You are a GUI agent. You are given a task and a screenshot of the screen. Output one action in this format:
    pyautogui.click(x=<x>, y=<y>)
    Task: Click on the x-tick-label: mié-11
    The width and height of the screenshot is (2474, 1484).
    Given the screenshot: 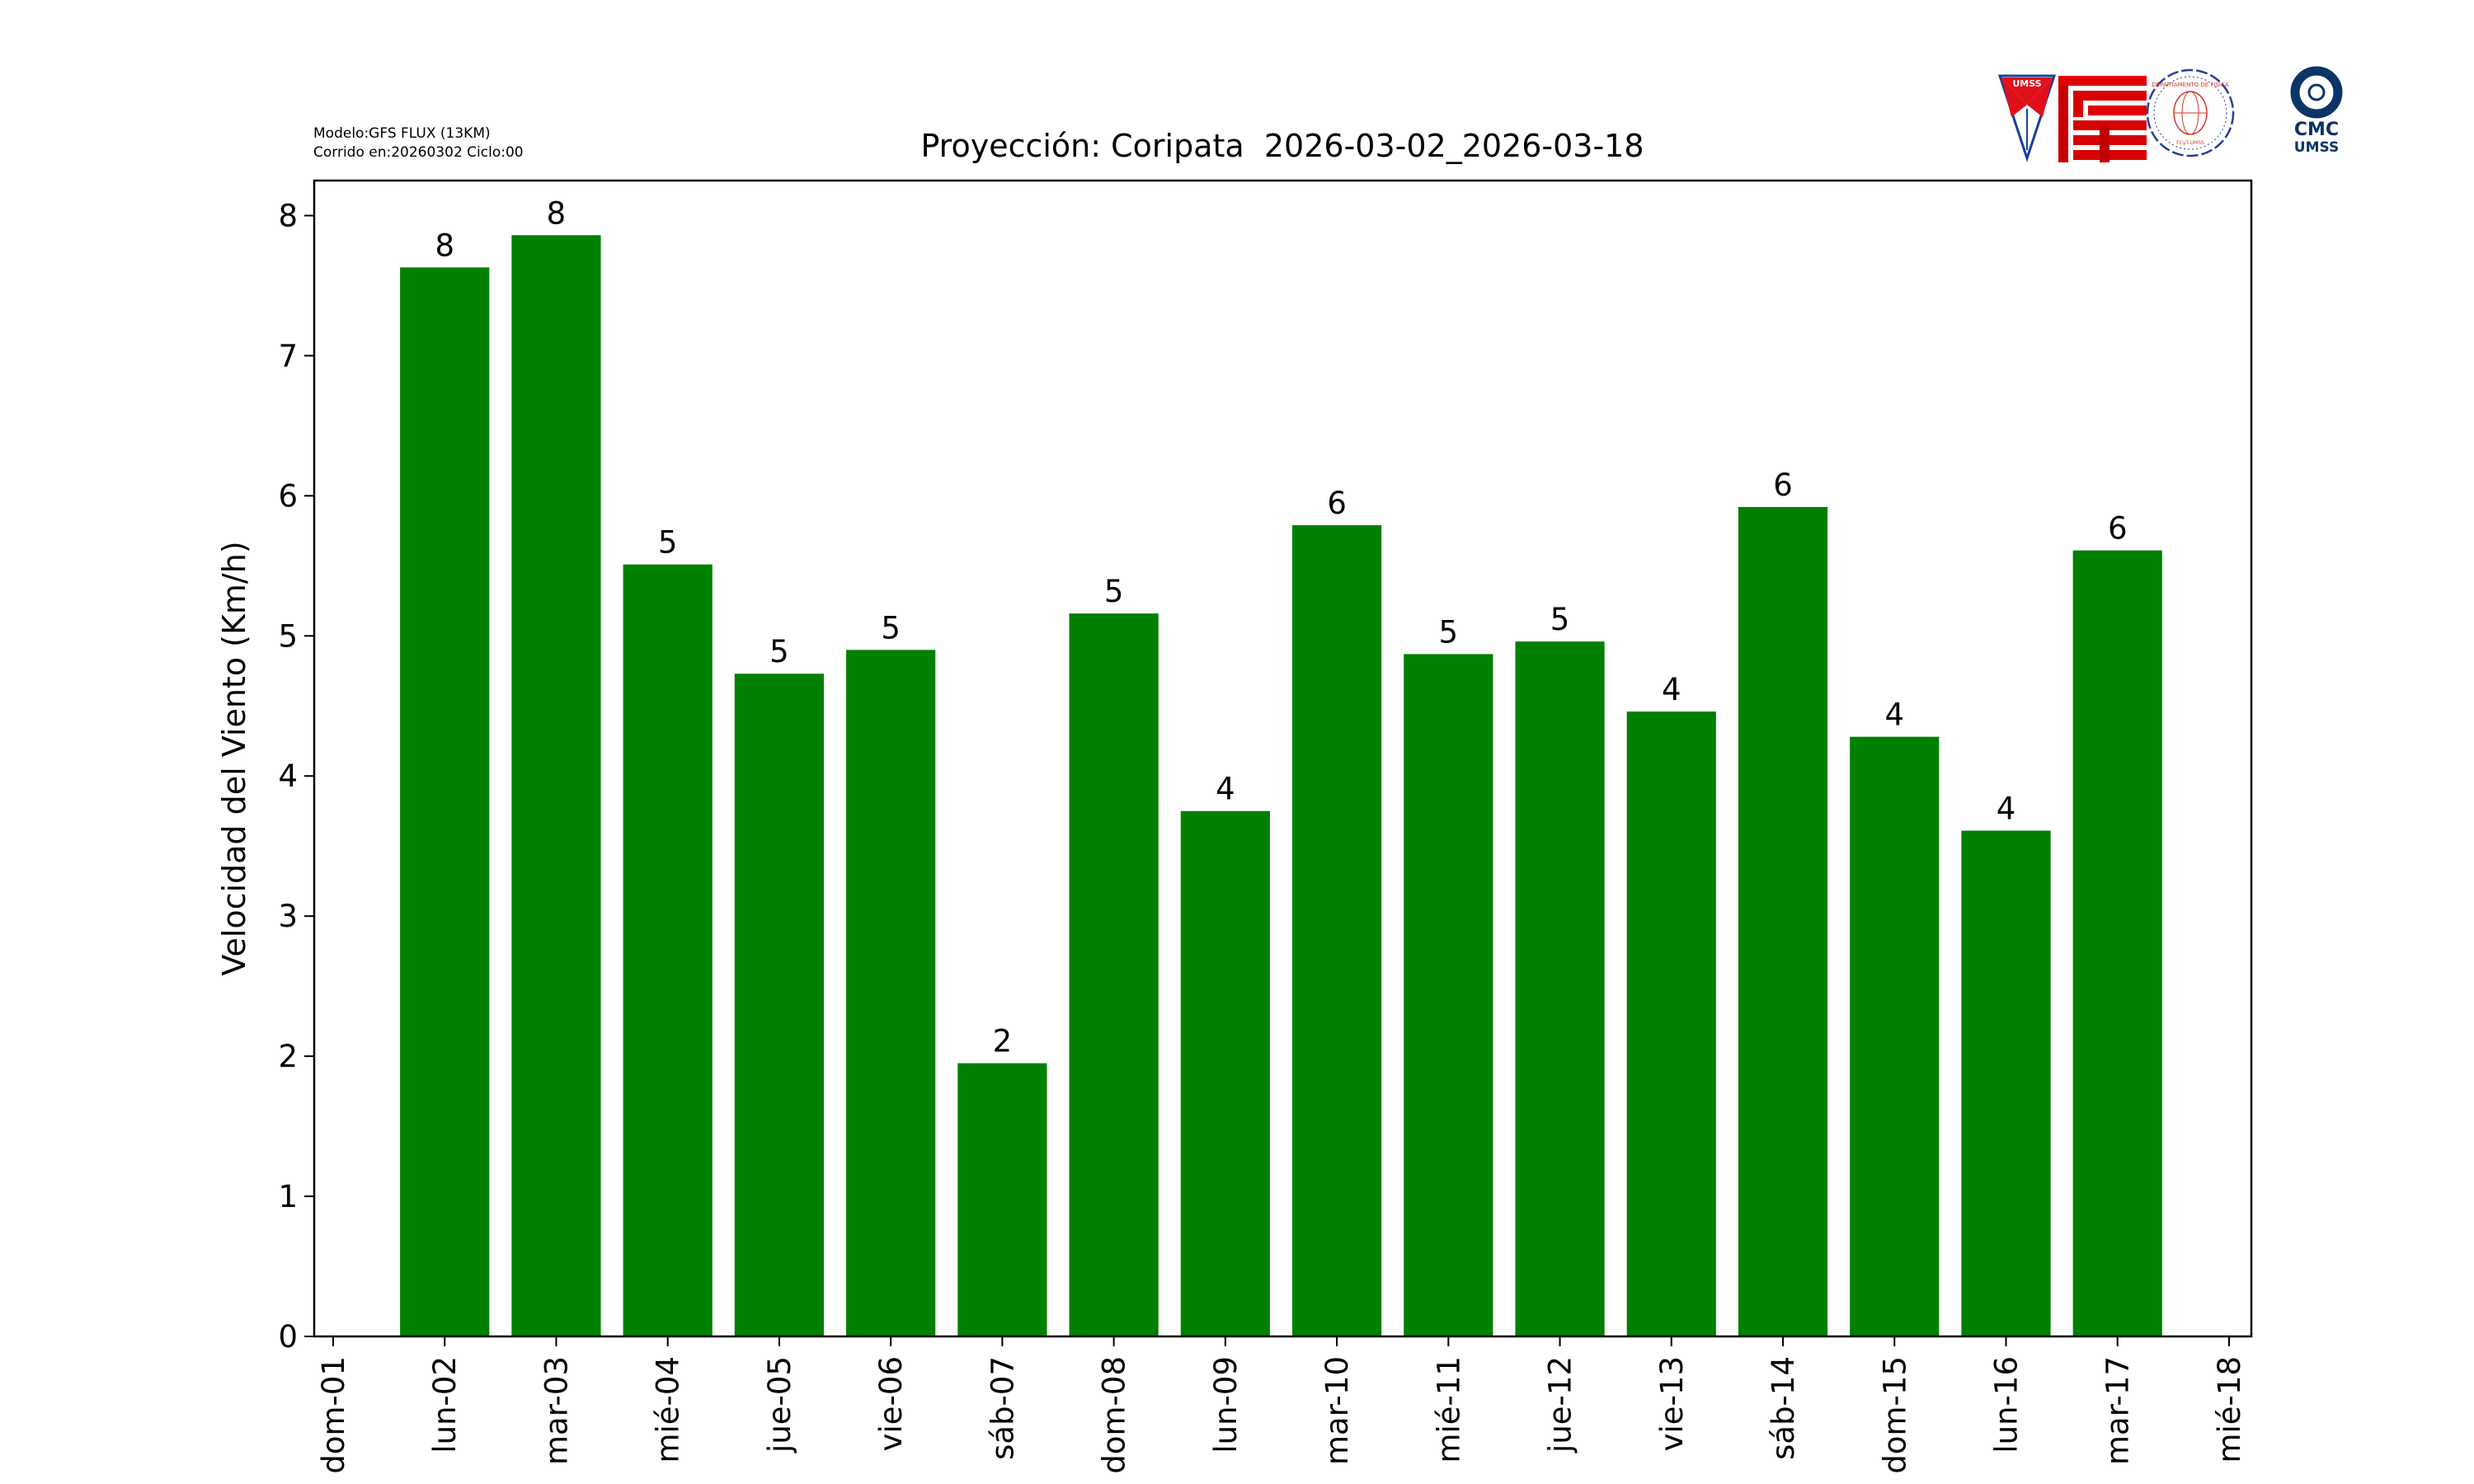 What is the action you would take?
    pyautogui.click(x=1448, y=1409)
    